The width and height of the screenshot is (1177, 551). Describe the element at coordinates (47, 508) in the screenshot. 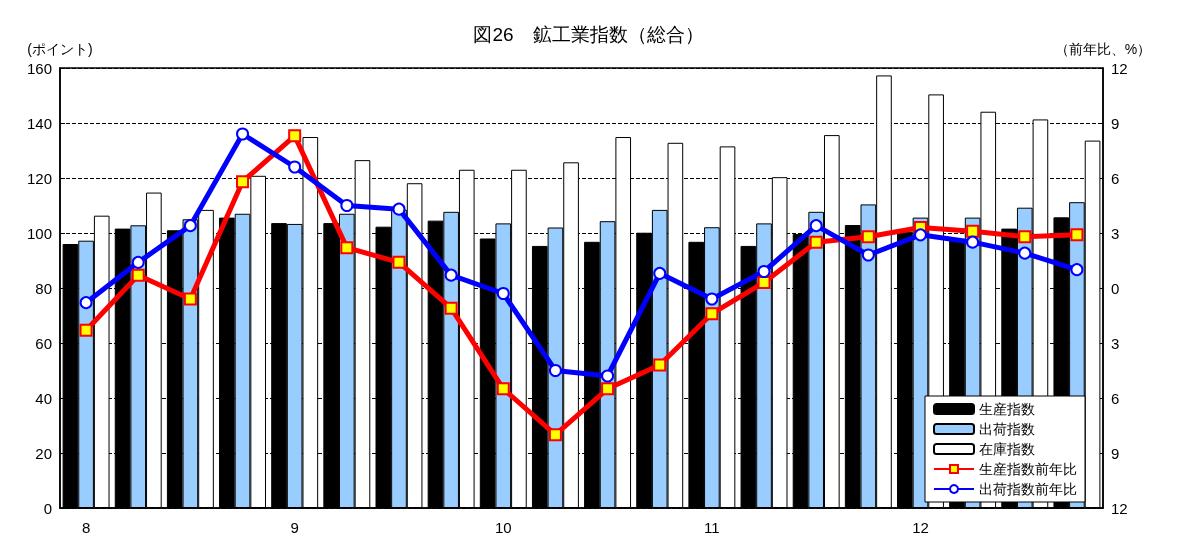

I see `y-tick-label: 0` at that location.